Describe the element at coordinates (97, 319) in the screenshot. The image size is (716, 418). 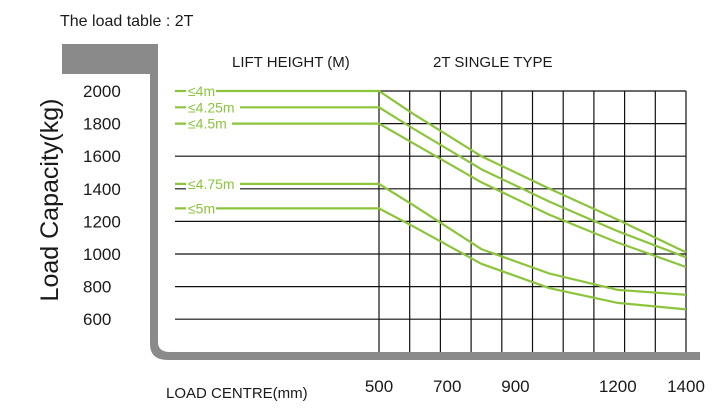
I see `y-tick-label: 600` at that location.